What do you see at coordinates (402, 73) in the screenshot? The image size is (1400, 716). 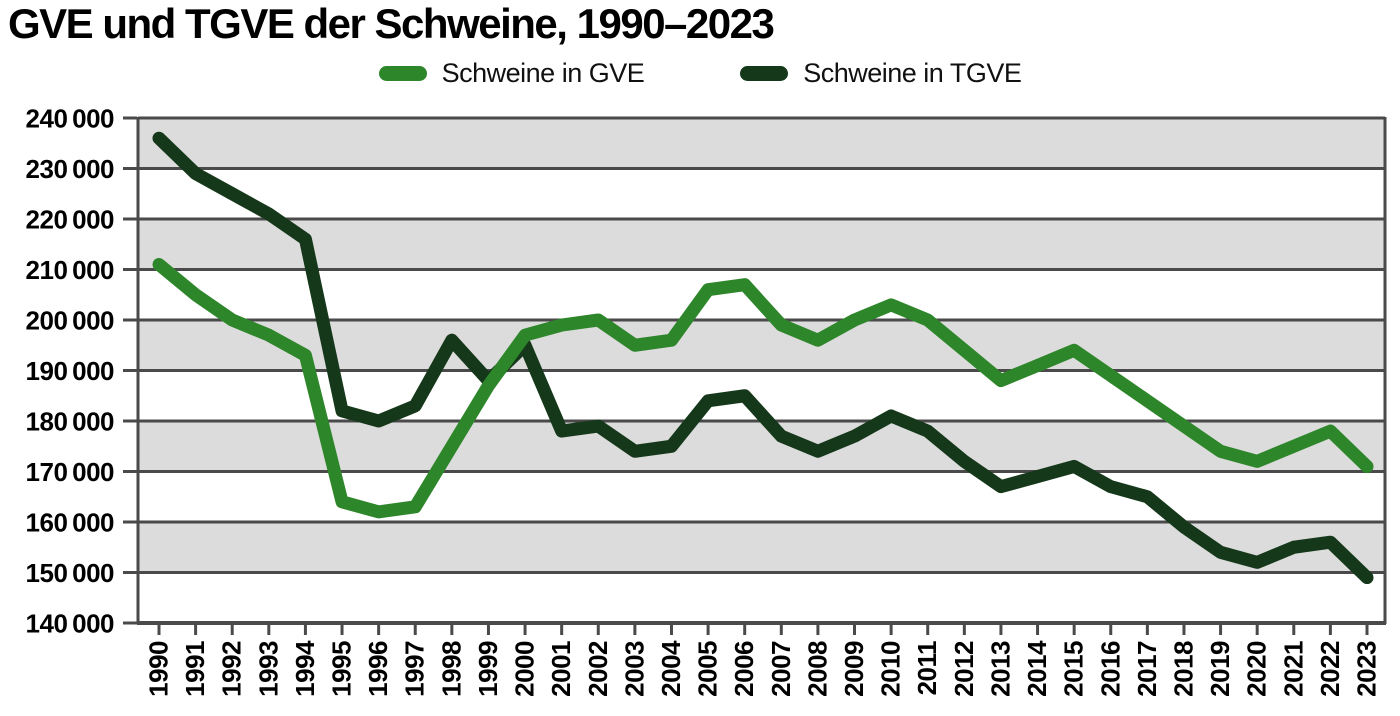 I see `gve-series-swatch` at bounding box center [402, 73].